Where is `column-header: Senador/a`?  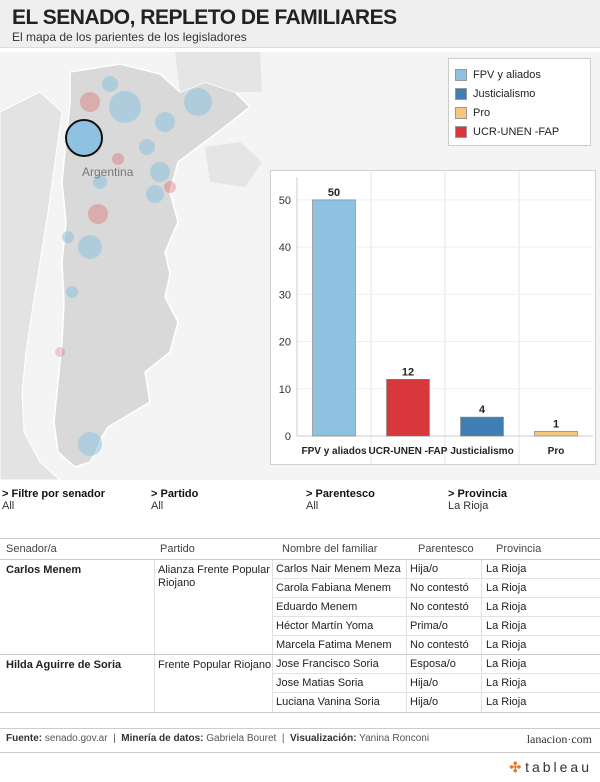 column-header: Senador/a is located at coordinates (31, 549).